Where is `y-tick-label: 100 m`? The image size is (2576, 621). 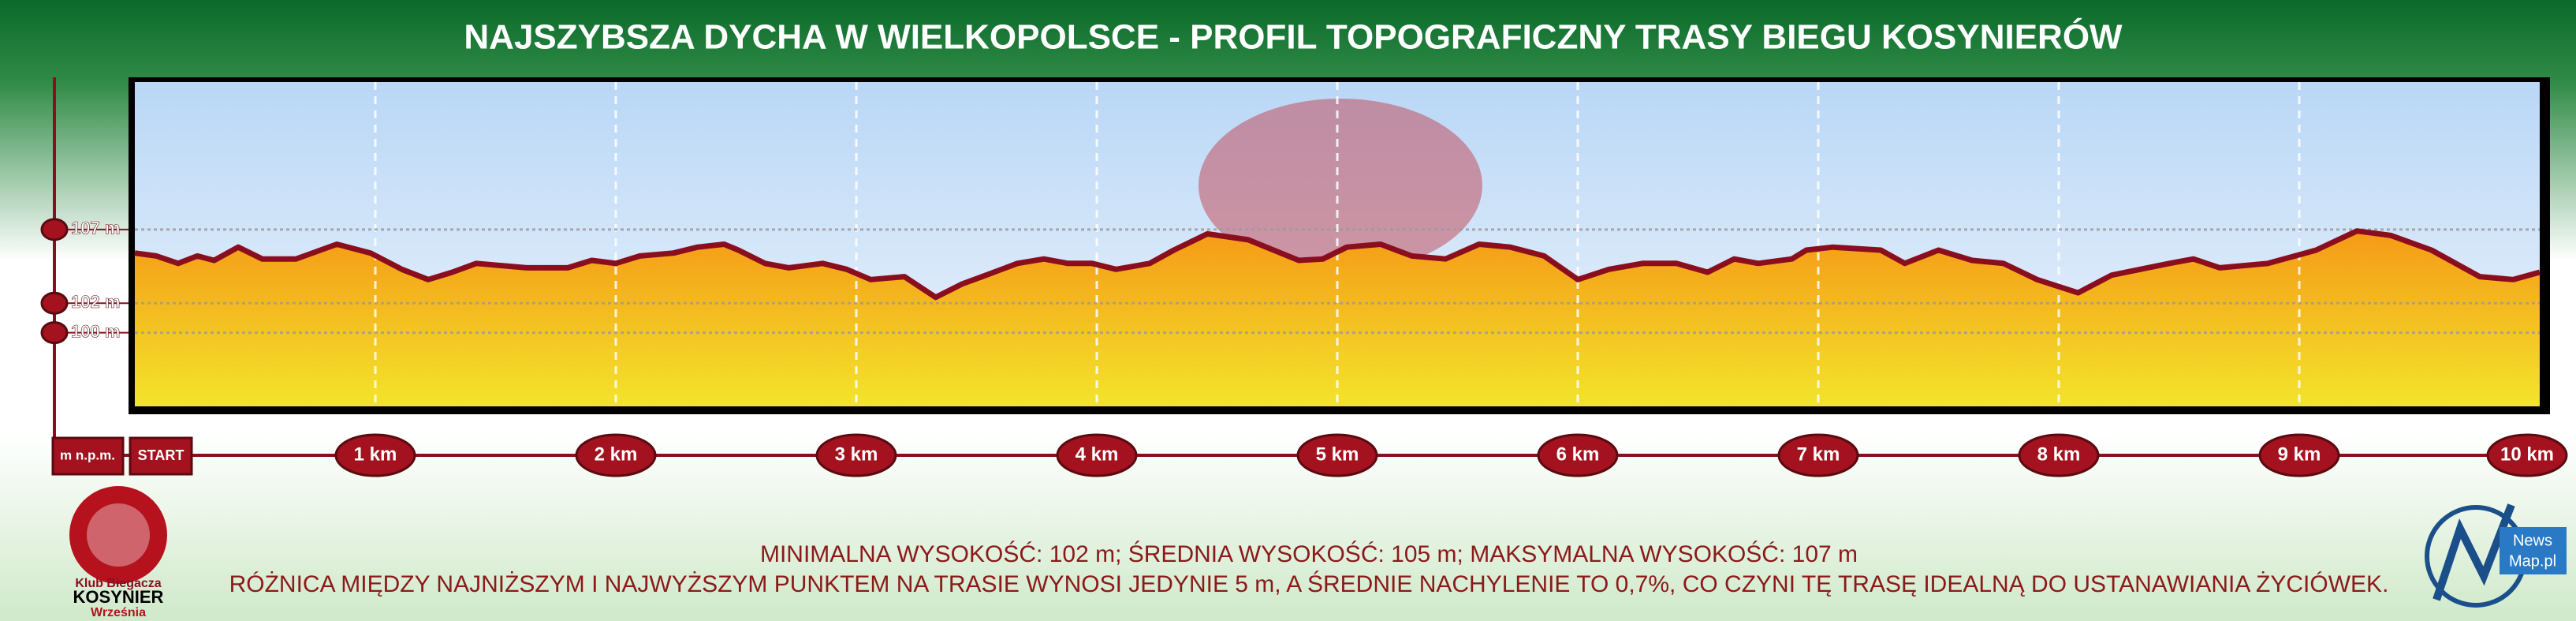
y-tick-label: 100 m is located at coordinates (95, 331).